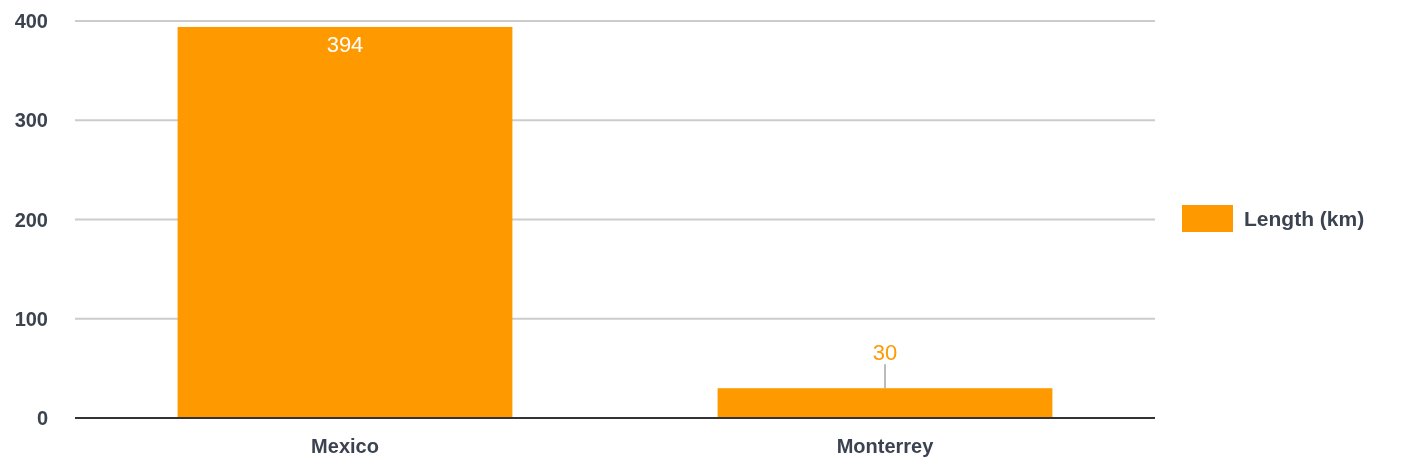  Describe the element at coordinates (42, 418) in the screenshot. I see `y-tick-label: 0` at that location.